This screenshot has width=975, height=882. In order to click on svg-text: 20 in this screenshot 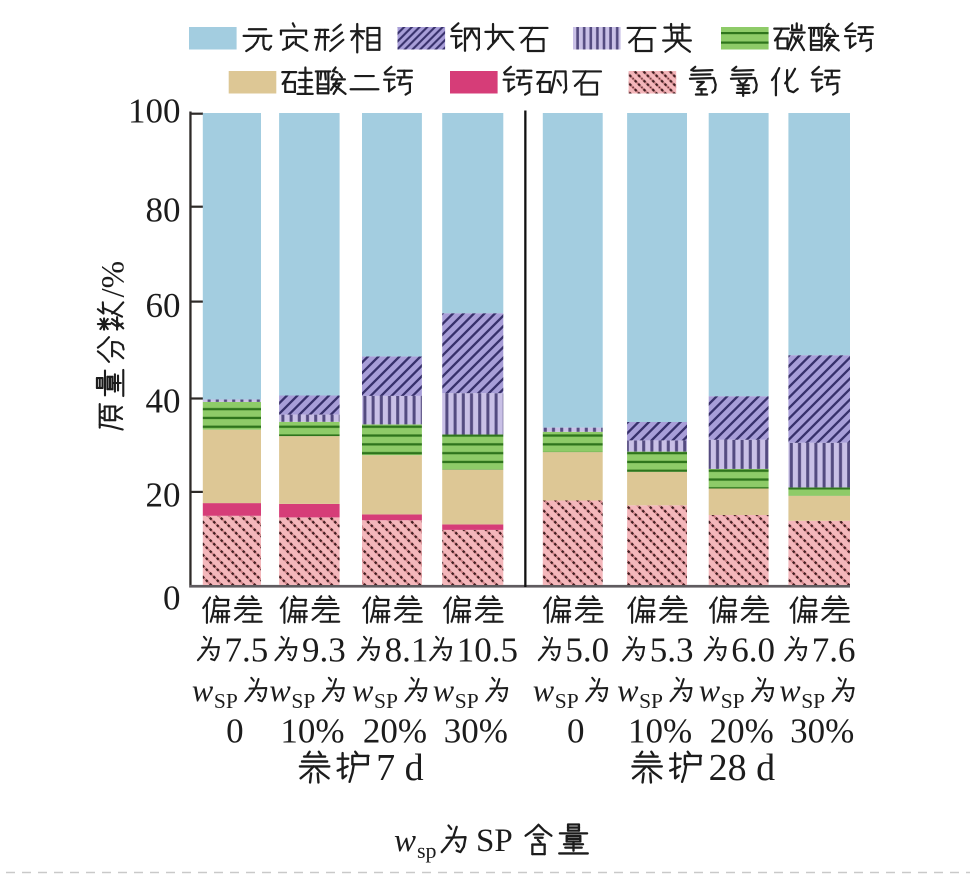, I will do `click(163, 495)`.